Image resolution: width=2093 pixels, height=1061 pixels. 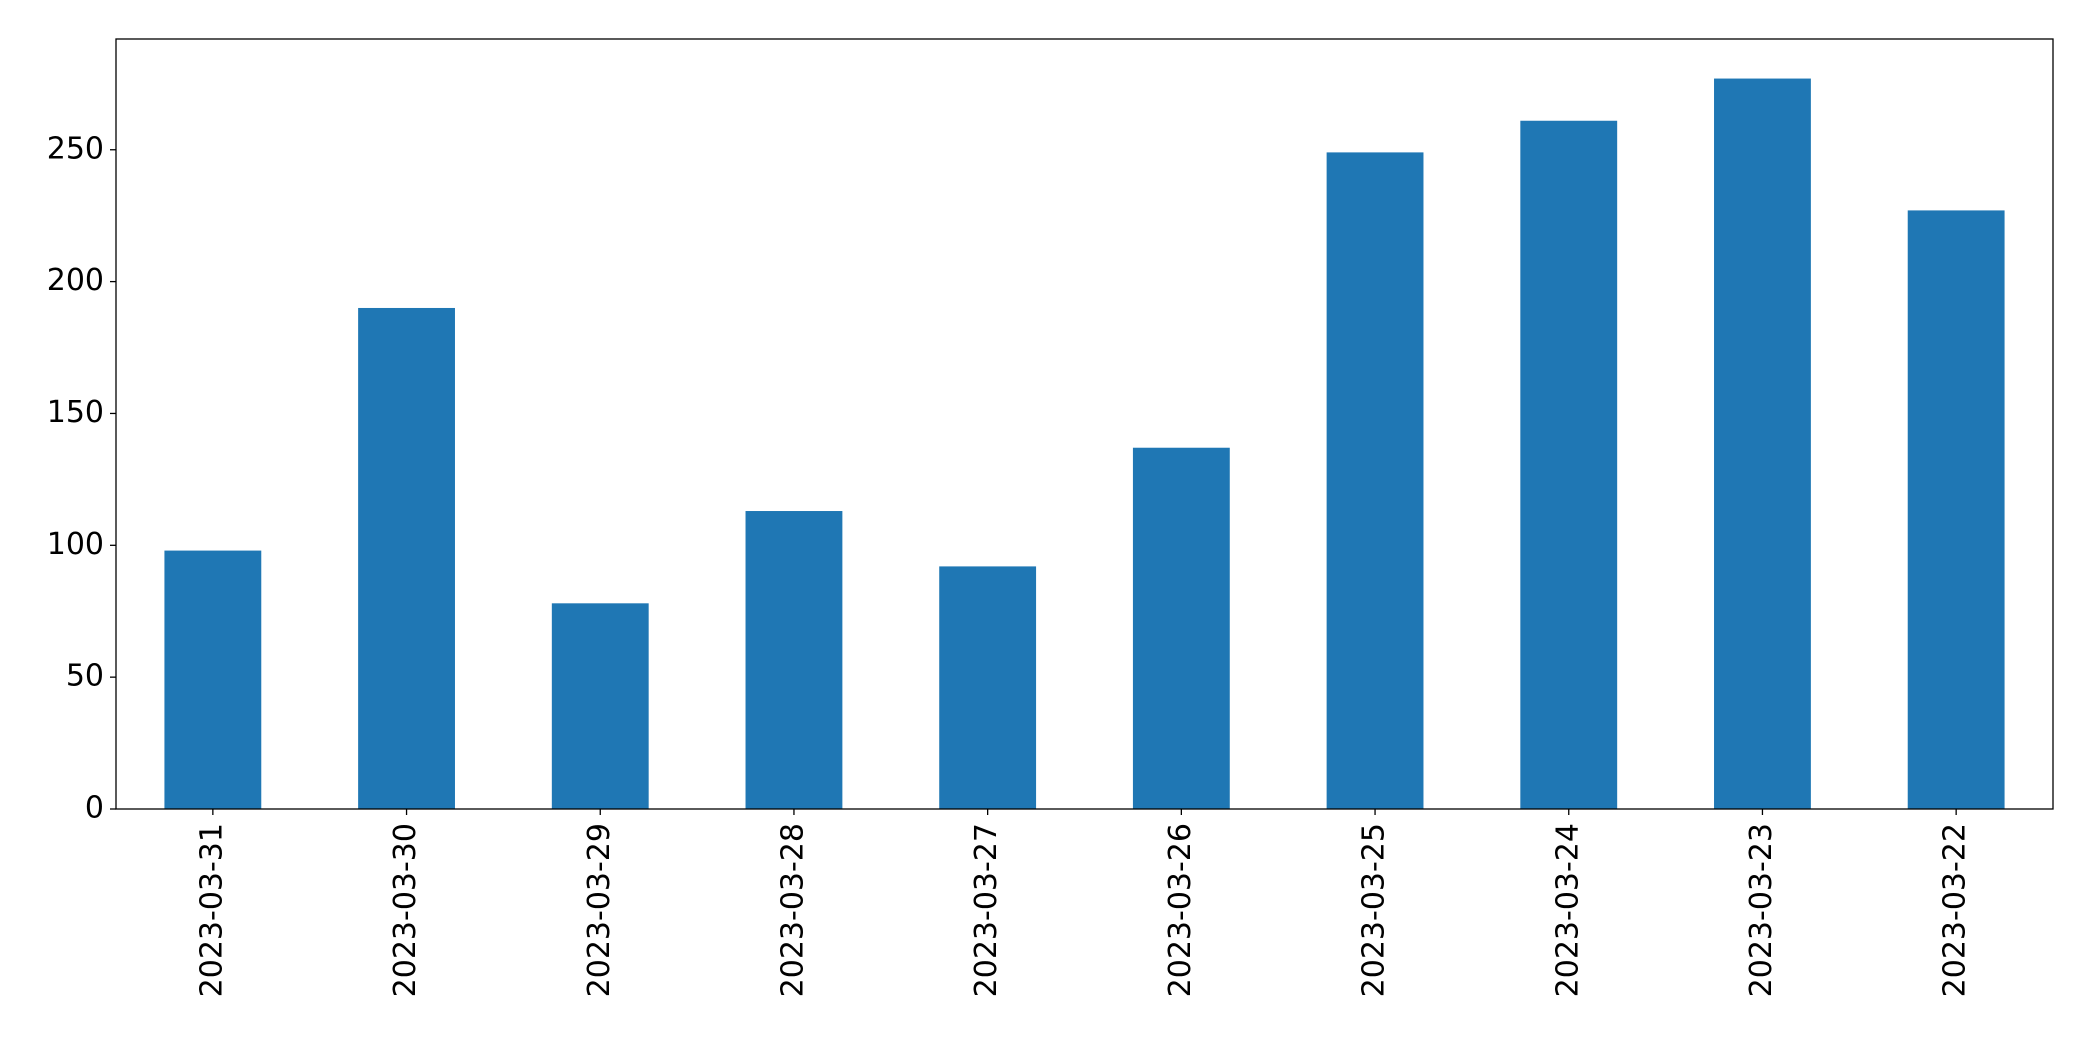 What do you see at coordinates (1761, 910) in the screenshot?
I see `x-tick-label: 2023-03-23` at bounding box center [1761, 910].